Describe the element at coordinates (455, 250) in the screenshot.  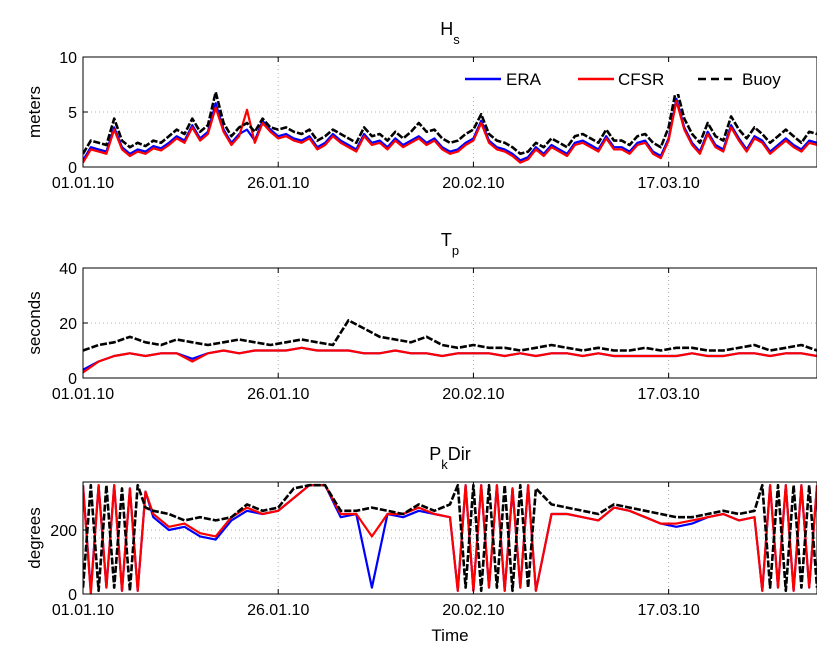
I see `title-subscript: p` at that location.